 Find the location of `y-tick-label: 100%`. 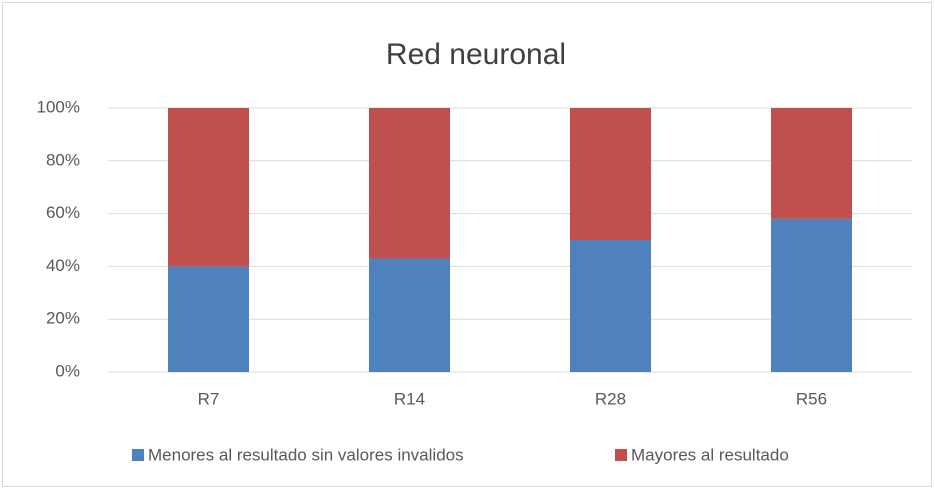

y-tick-label: 100% is located at coordinates (58, 106).